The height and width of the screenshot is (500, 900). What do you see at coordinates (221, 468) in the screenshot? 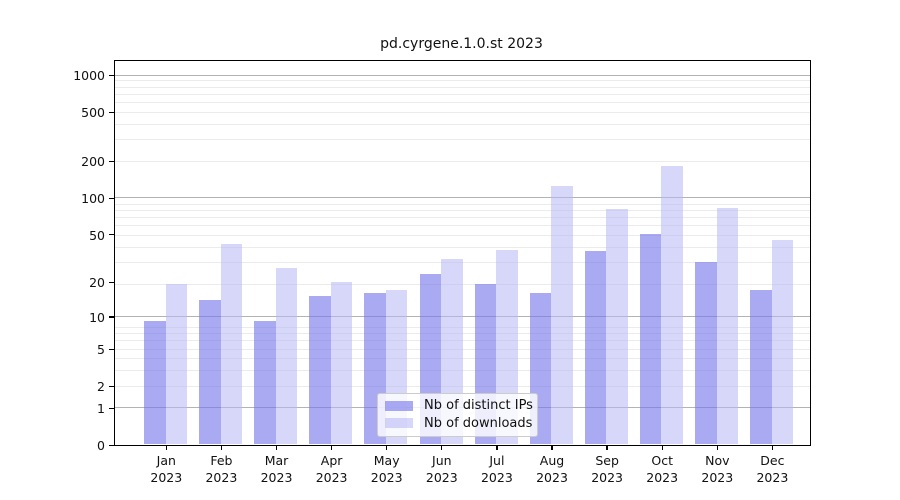
I see `x-tick-label-feb: Feb 2023` at bounding box center [221, 468].